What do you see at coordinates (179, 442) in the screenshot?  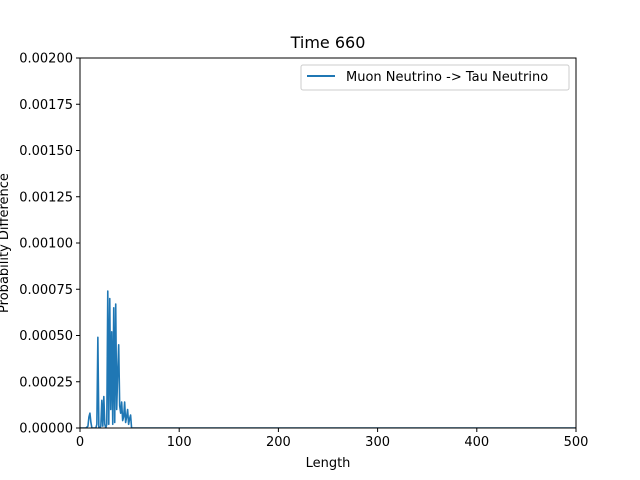 I see `x-tick-label: 100` at bounding box center [179, 442].